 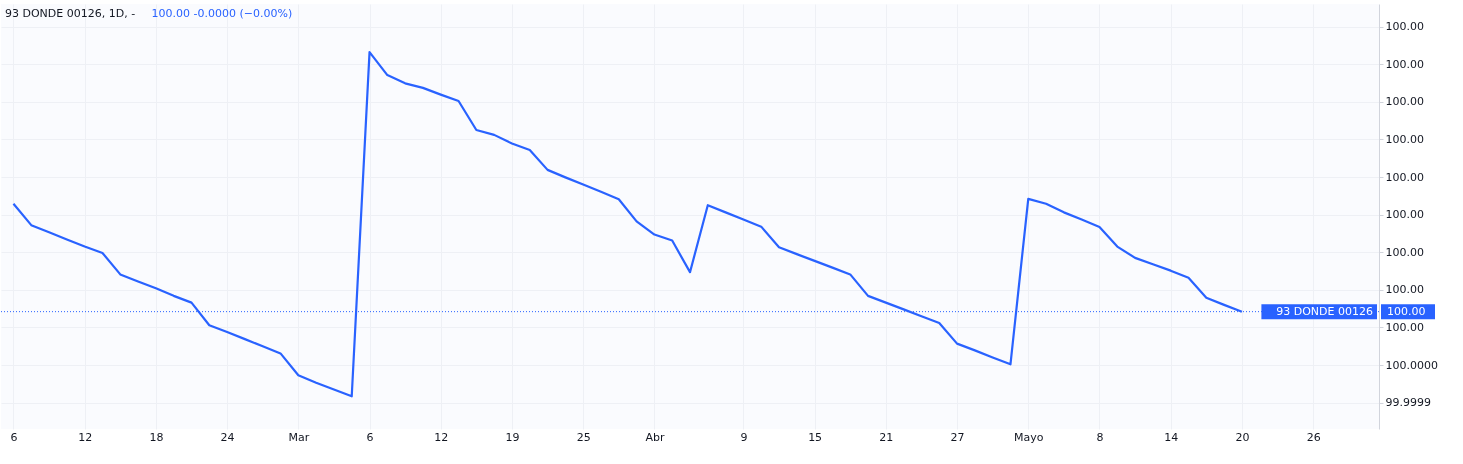 What do you see at coordinates (744, 437) in the screenshot?
I see `x-tick-label: 9` at bounding box center [744, 437].